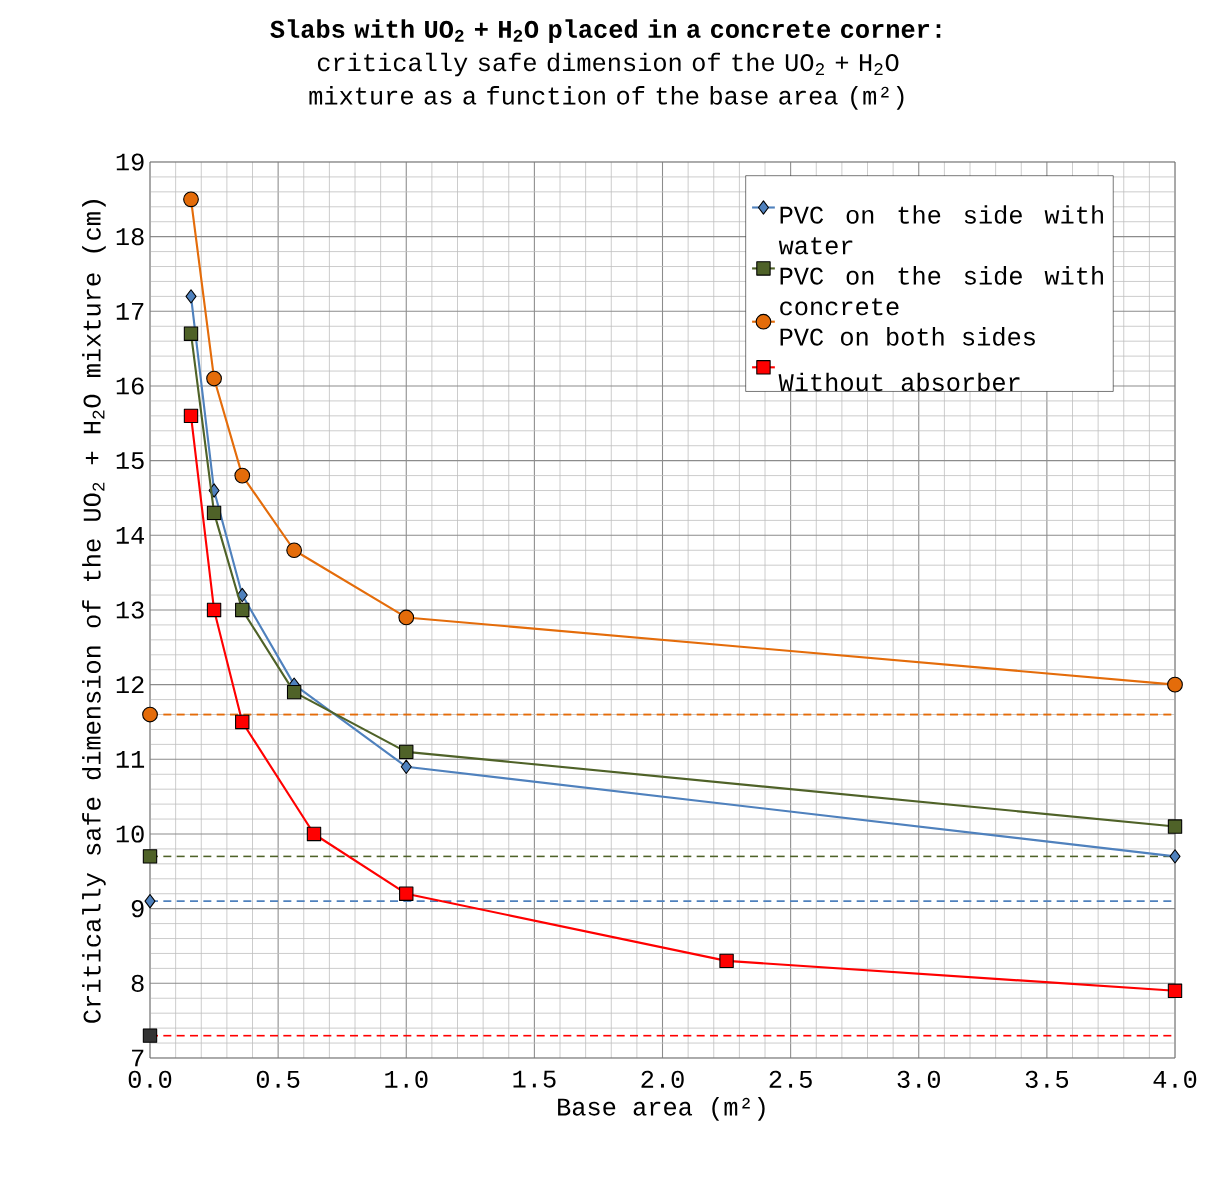  I want to click on y-tick-label: 11, so click(130, 759).